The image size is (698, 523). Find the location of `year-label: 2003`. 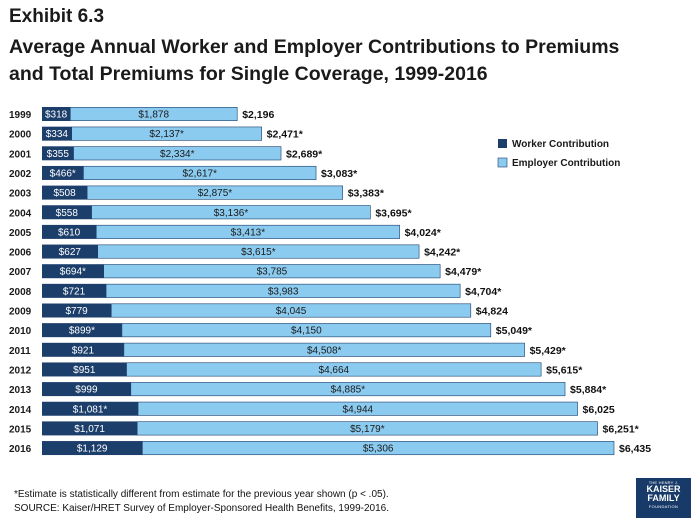

year-label: 2003 is located at coordinates (20, 194).